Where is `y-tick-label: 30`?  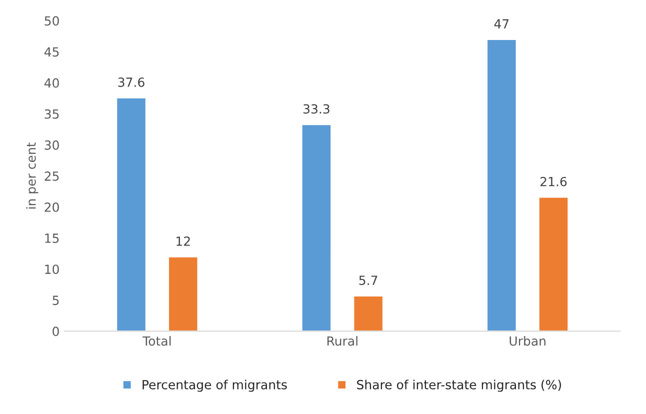
y-tick-label: 30 is located at coordinates (51, 145).